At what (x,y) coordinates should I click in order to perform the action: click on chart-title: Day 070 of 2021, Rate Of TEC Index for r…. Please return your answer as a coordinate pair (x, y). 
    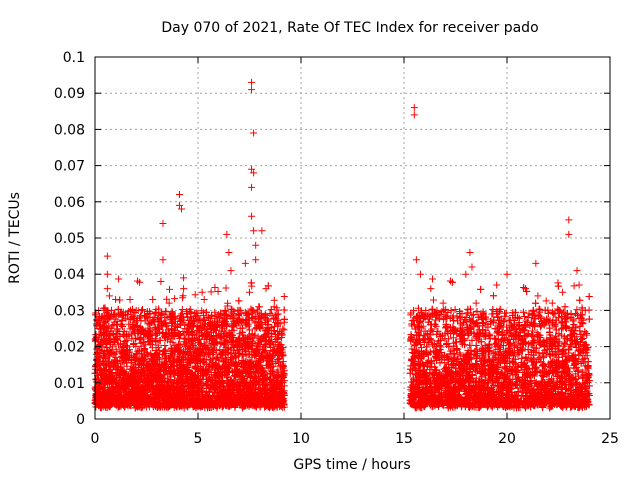
    Looking at the image, I should click on (349, 28).